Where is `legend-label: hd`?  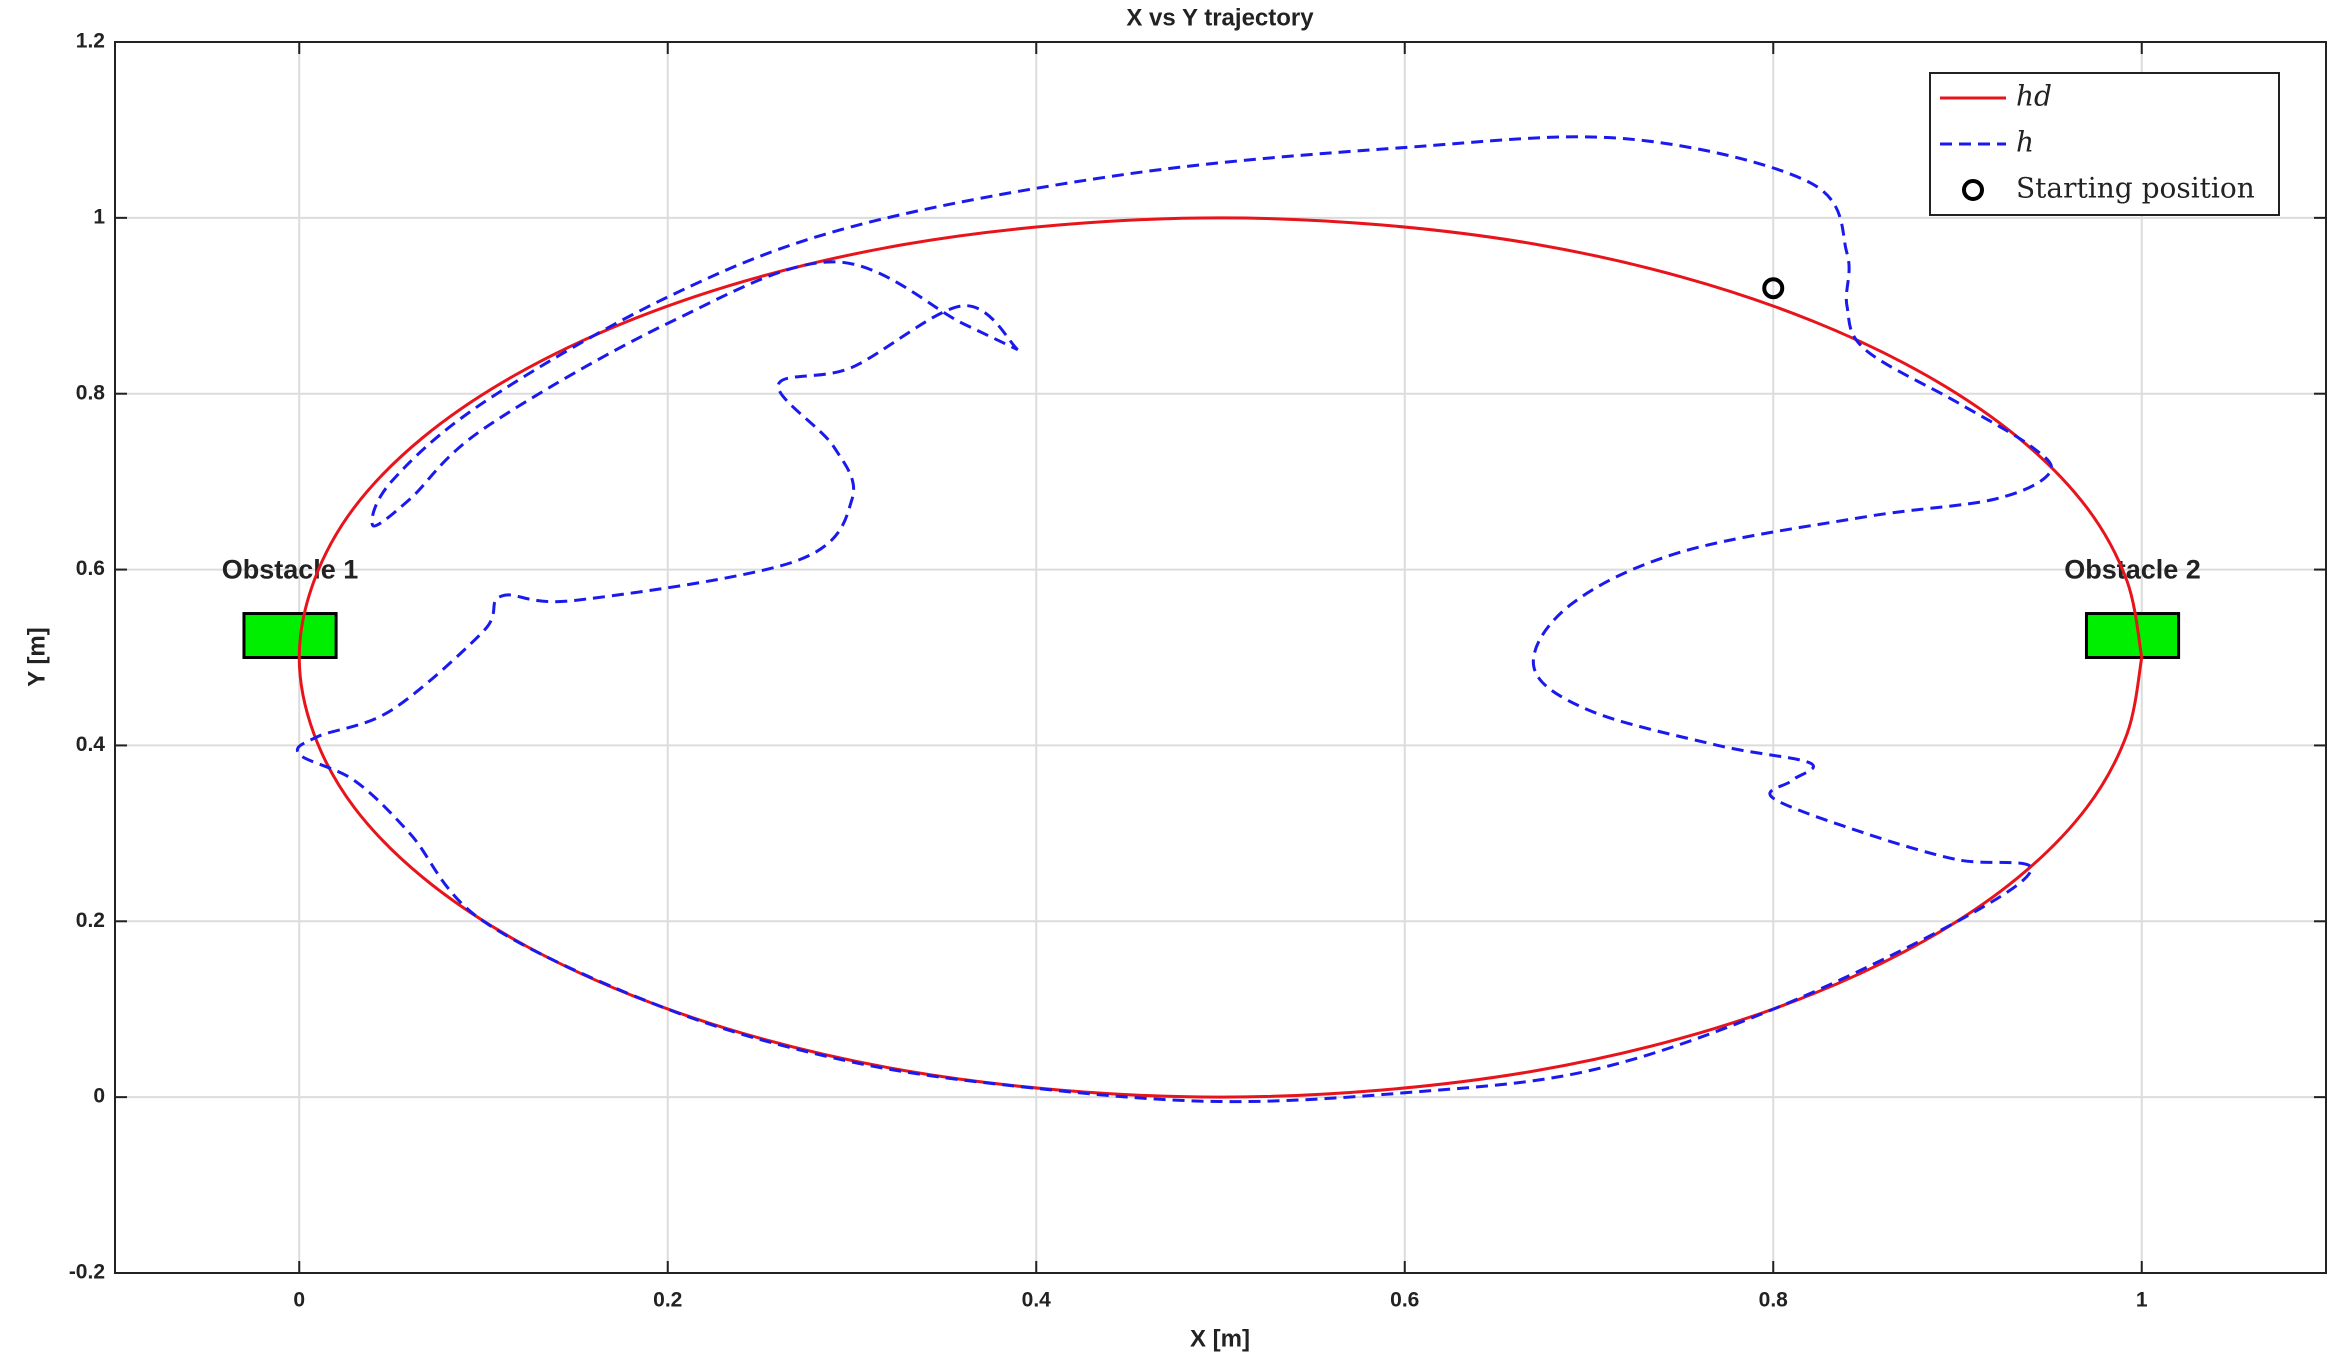
legend-label: hd is located at coordinates (2034, 96).